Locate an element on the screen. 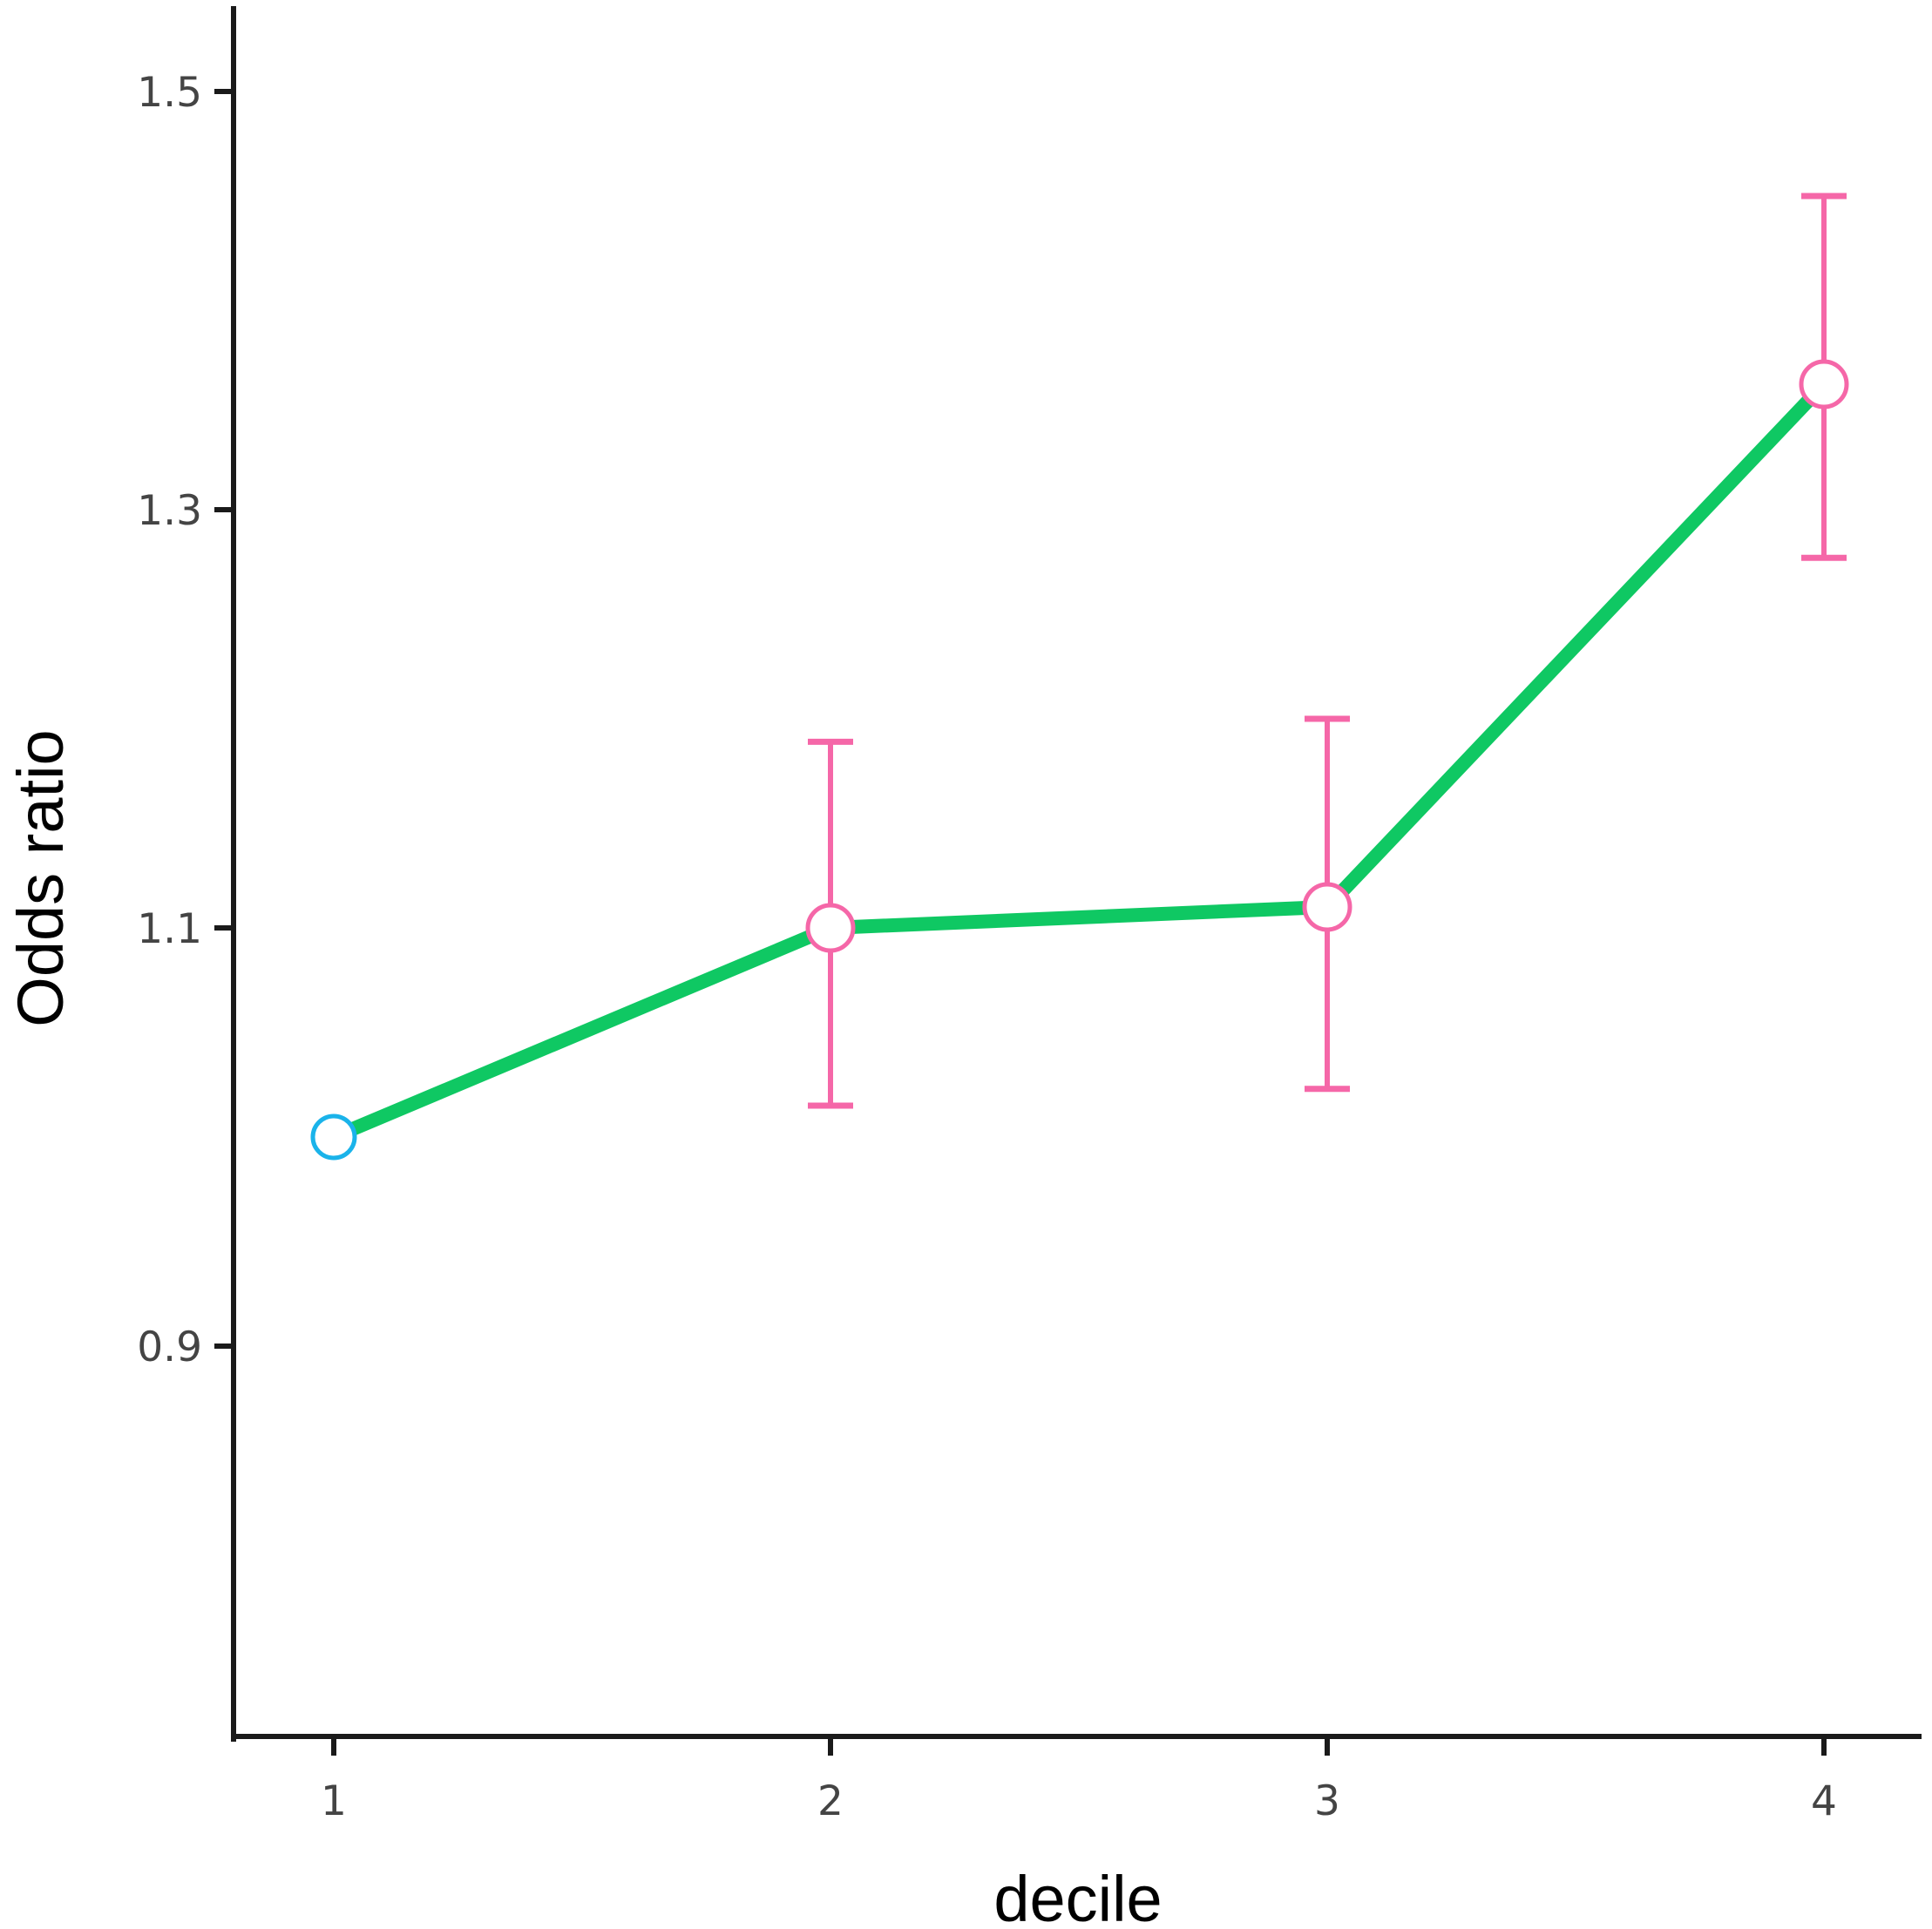 The width and height of the screenshot is (1932, 1929). x-tick-label: 4 is located at coordinates (1824, 1801).